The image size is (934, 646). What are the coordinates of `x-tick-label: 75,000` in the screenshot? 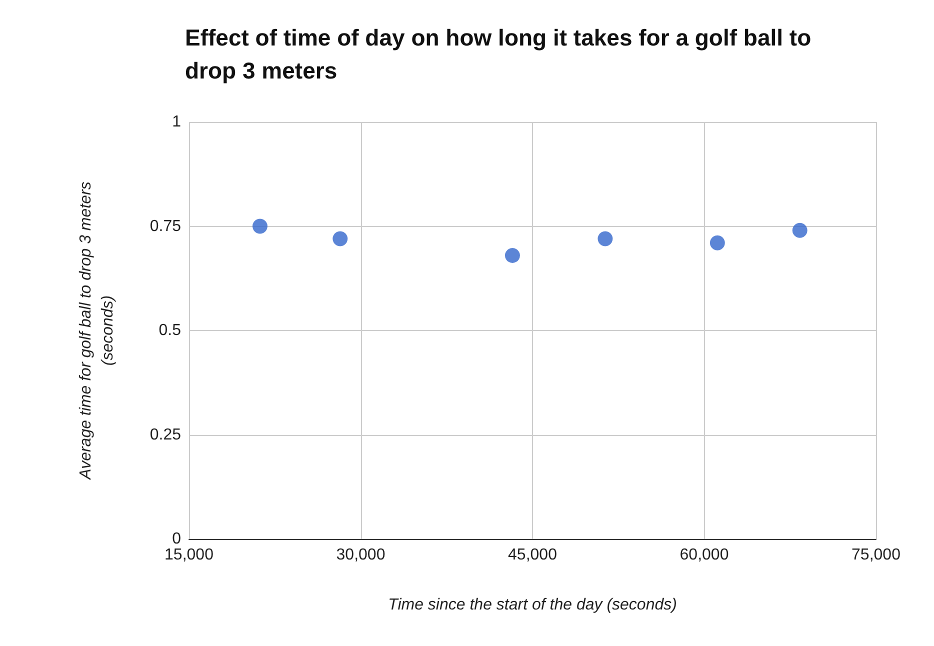 It's located at (876, 555).